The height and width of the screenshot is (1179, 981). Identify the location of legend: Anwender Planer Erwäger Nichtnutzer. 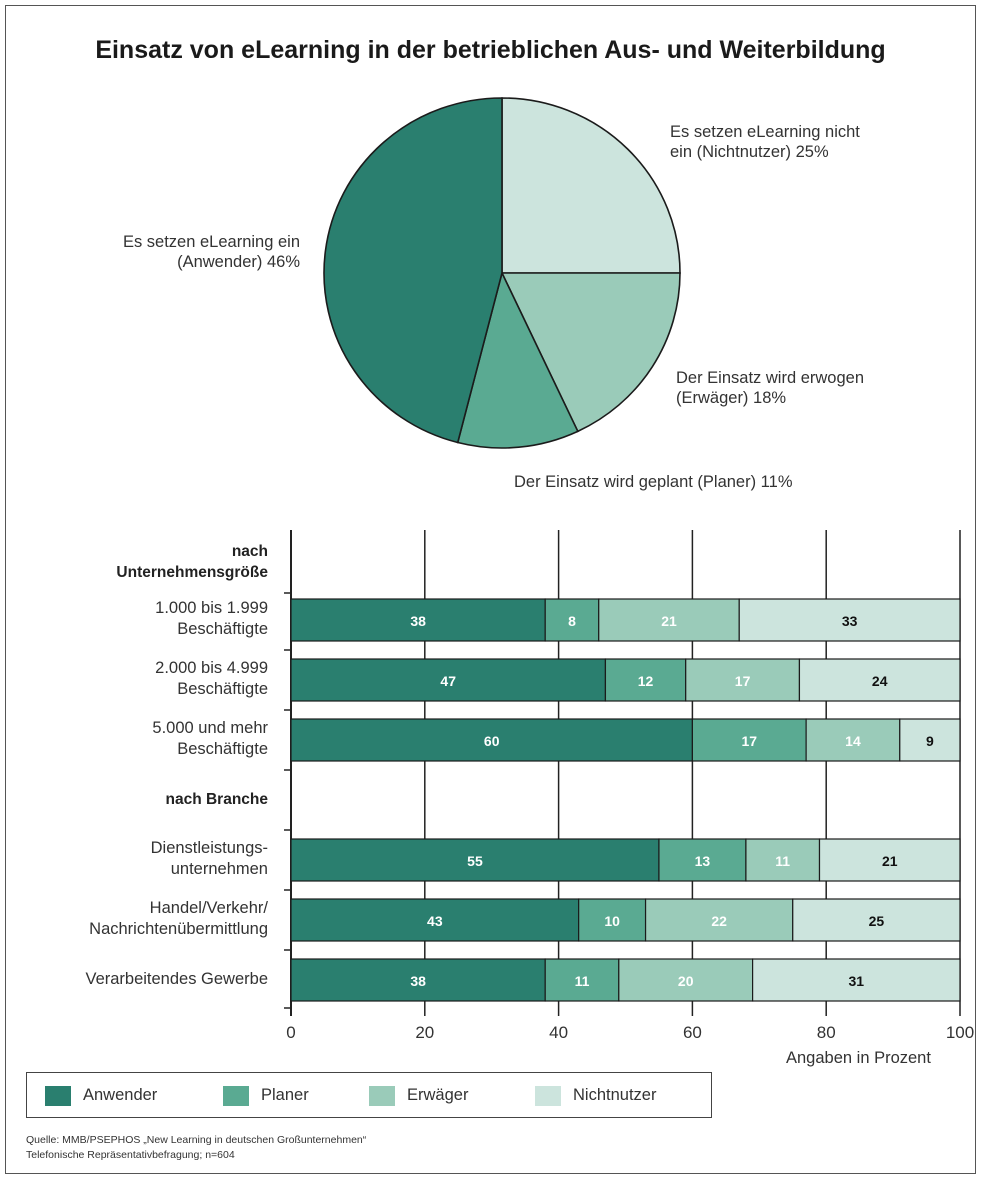
(369, 1095).